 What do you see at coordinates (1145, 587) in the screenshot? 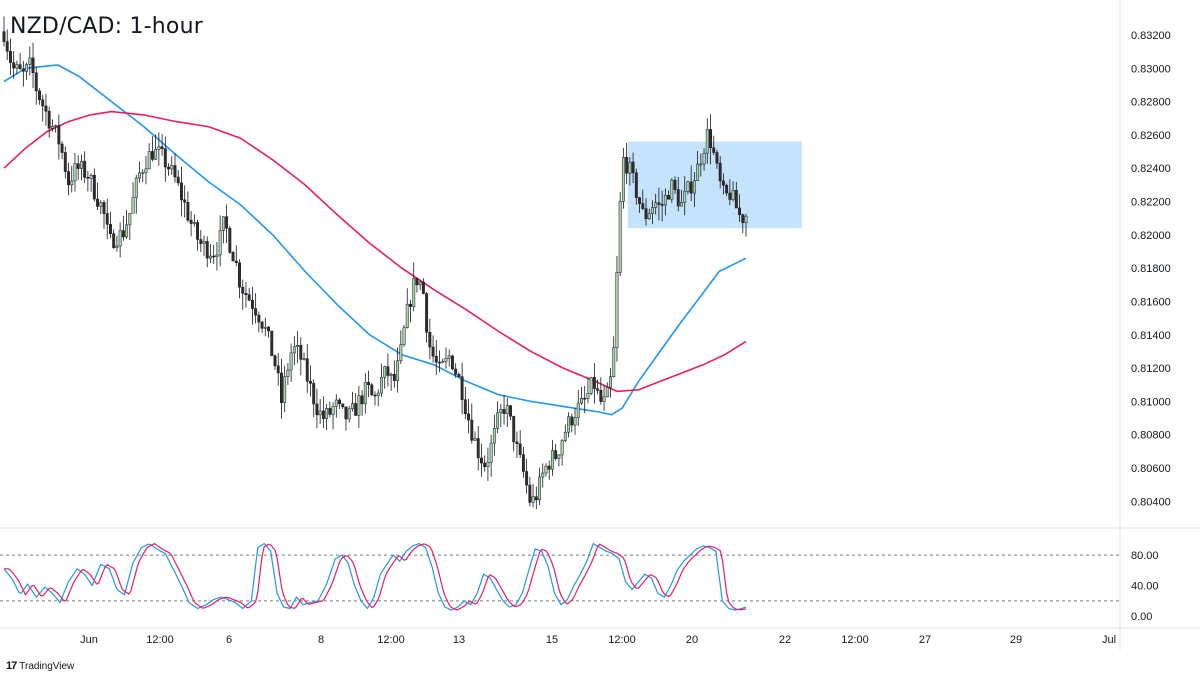
I see `oscillator-tick-label: 40.00` at bounding box center [1145, 587].